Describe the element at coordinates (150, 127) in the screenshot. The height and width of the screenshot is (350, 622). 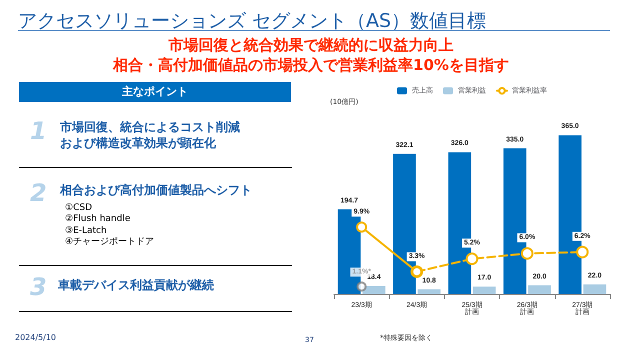
I see `text: 市場回復、統合によるコスト削減` at that location.